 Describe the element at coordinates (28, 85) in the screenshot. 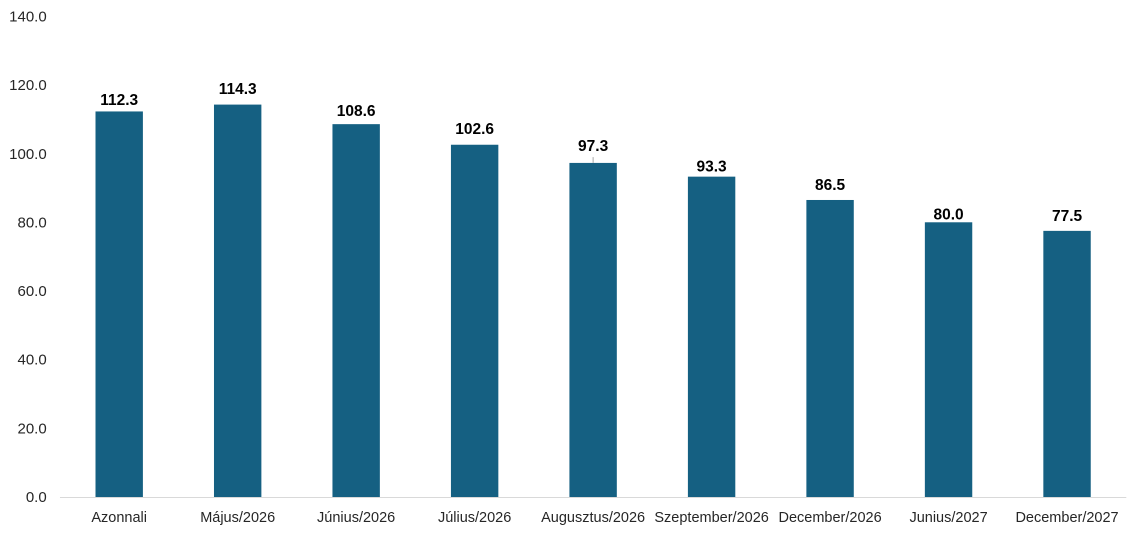

I see `svg-text: 120.0` at that location.